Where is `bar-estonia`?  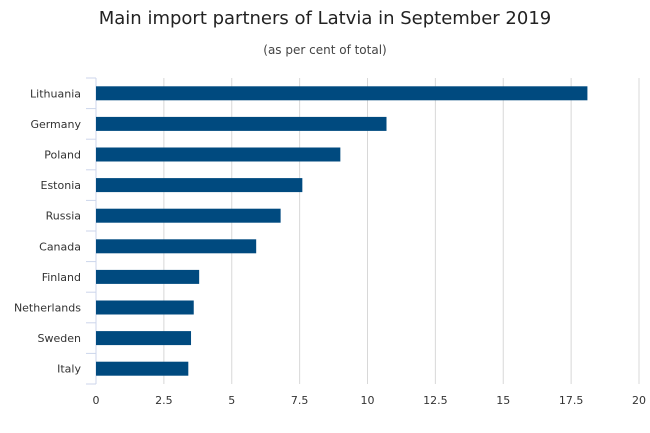 bar-estonia is located at coordinates (199, 185).